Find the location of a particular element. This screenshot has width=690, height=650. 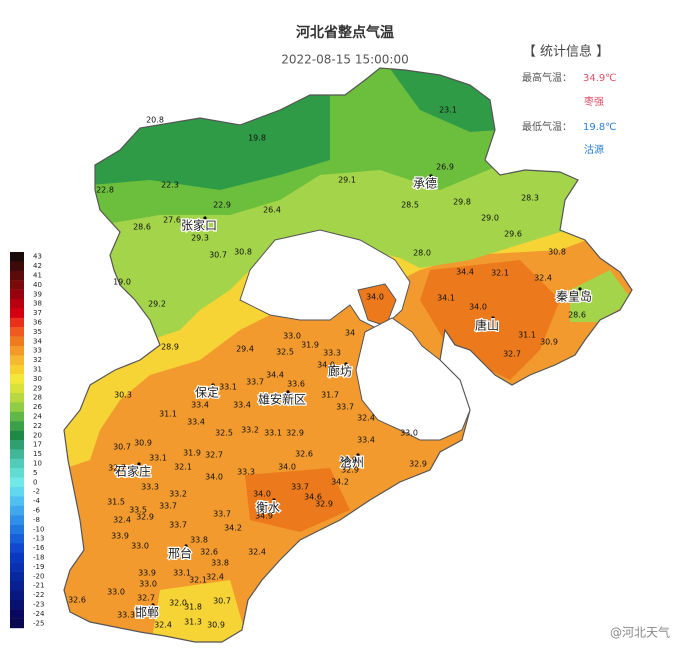

station-temp: 22.8 is located at coordinates (105, 190).